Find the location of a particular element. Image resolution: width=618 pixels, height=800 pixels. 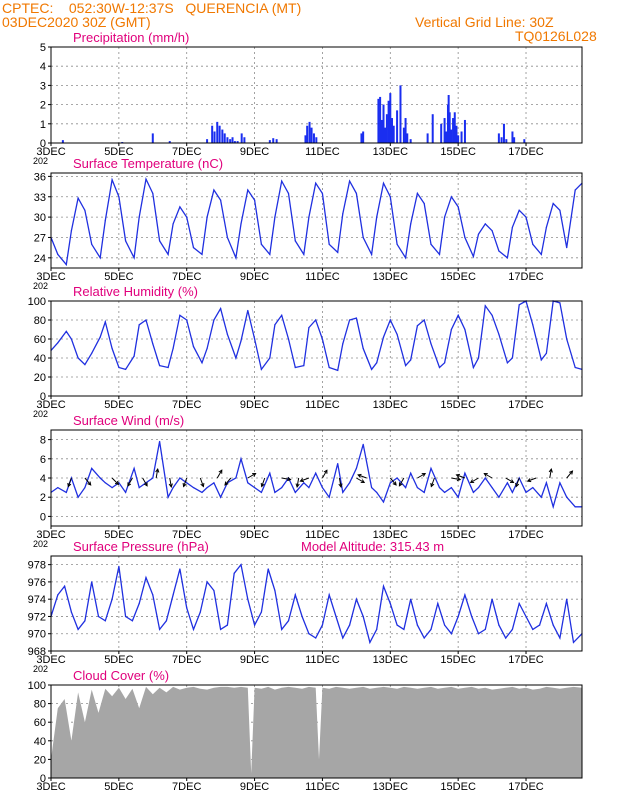

wind-xtick-label: 17DEC is located at coordinates (526, 535).